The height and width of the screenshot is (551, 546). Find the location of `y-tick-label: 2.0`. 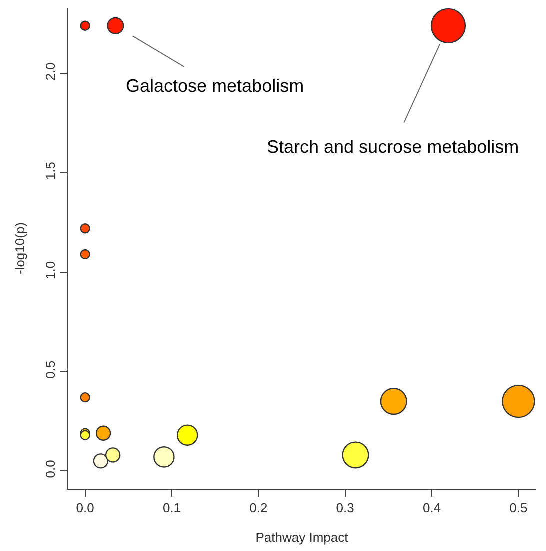

y-tick-label: 2.0 is located at coordinates (50, 71).